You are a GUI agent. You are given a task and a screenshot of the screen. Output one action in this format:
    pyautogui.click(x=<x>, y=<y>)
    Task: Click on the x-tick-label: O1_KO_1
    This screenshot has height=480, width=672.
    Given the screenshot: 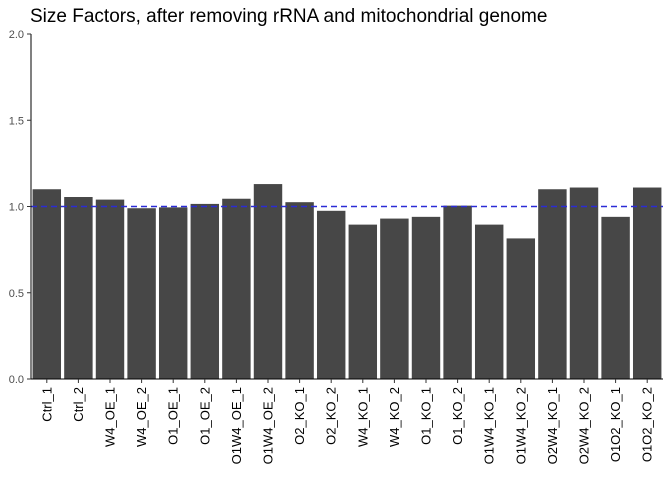 What is the action you would take?
    pyautogui.click(x=426, y=416)
    